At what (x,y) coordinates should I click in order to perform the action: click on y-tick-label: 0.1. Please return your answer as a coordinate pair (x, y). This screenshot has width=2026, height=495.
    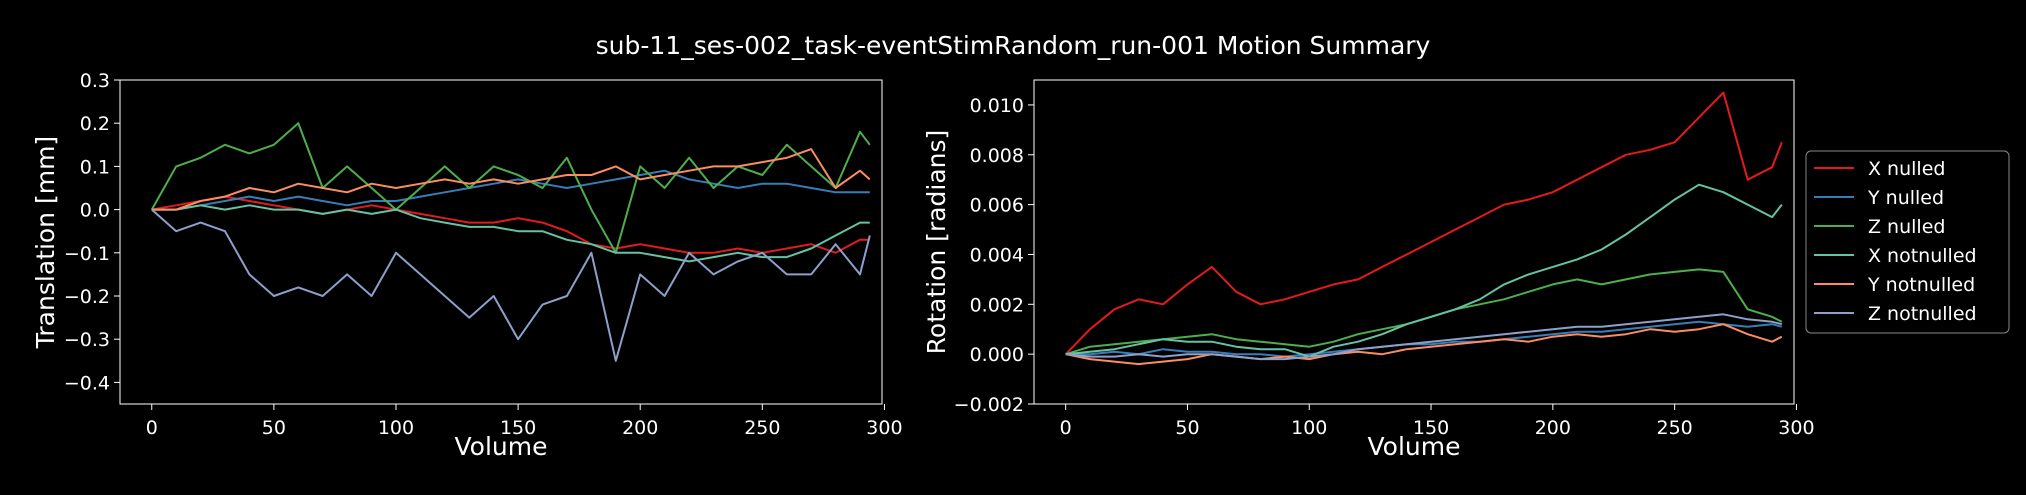
    Looking at the image, I should click on (95, 167).